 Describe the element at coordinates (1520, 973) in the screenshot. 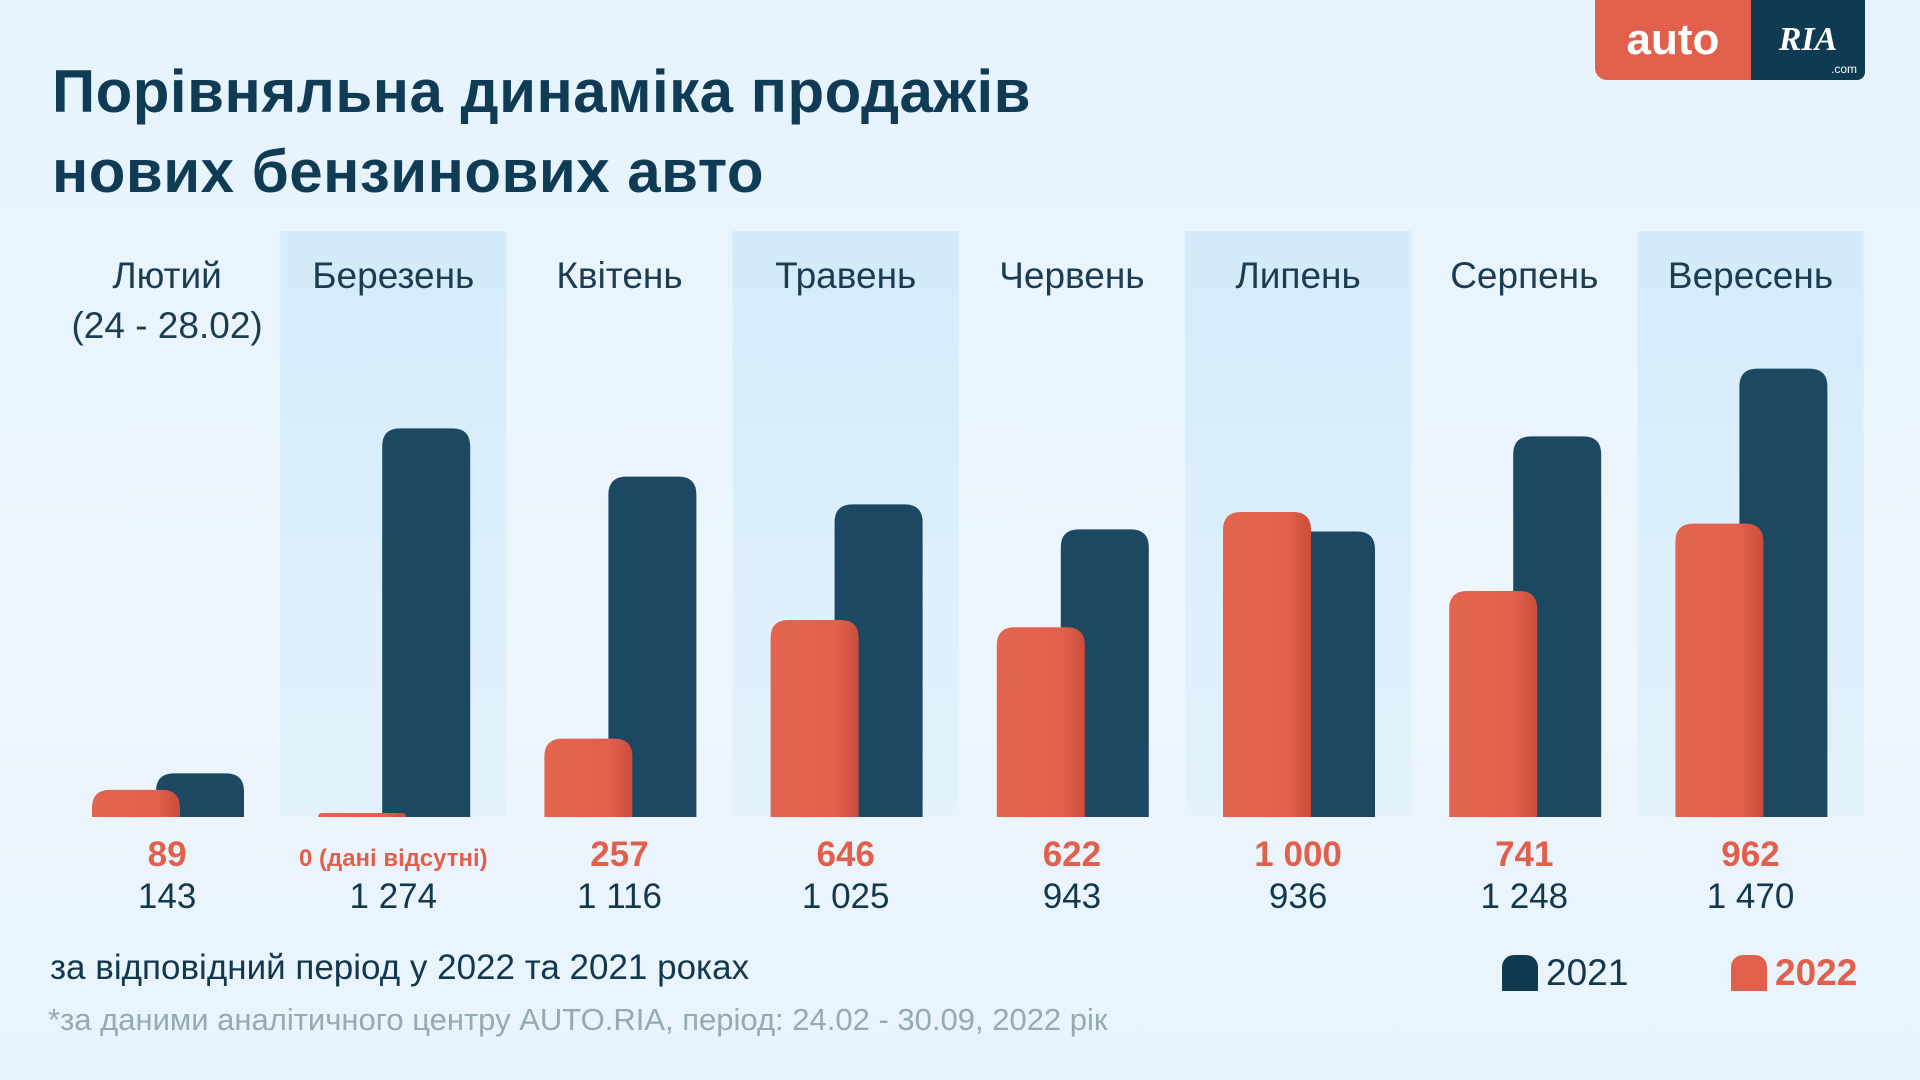

I see `legend-swatch-2021` at that location.